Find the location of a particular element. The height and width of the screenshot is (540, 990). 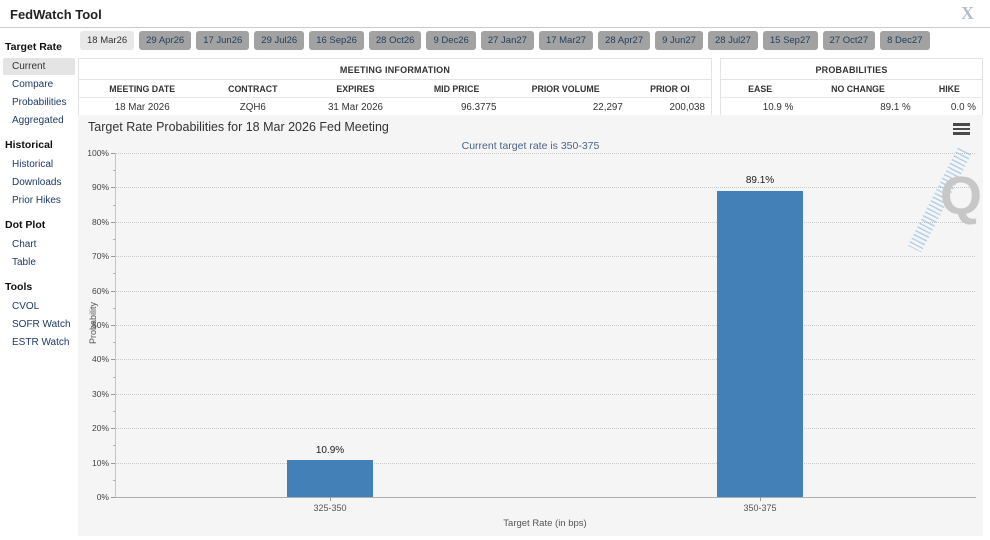

sidebar-item-downloads: Downloads is located at coordinates (37, 182).